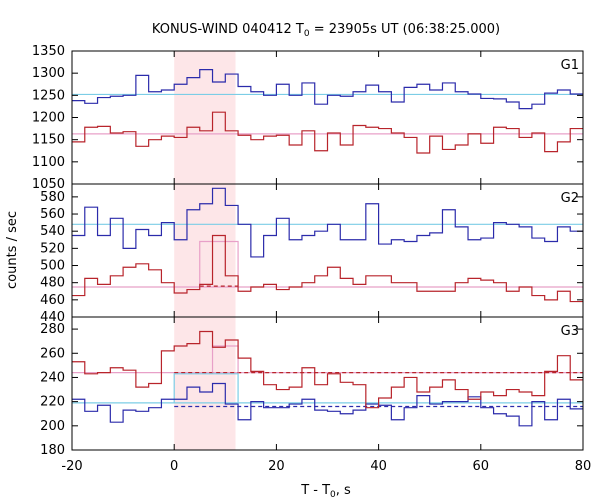 The image size is (600, 500). I want to click on x-tick-label: 0, so click(174, 466).